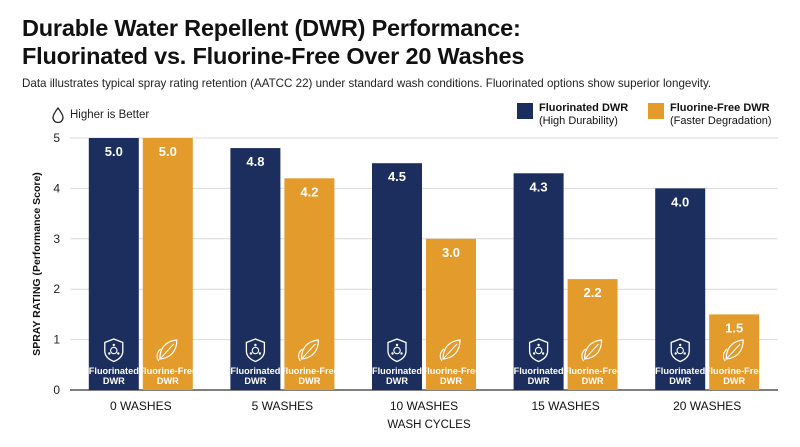  I want to click on legend-swatch-fluorinated, so click(525, 111).